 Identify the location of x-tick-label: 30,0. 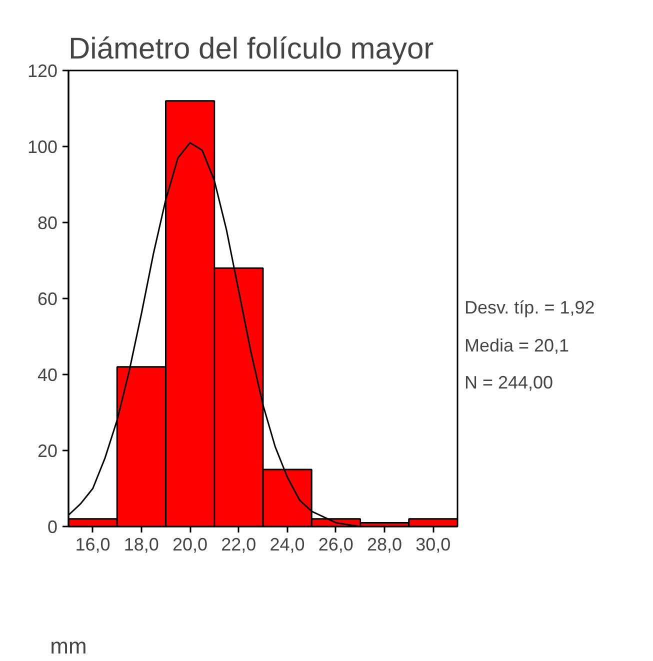
(433, 544).